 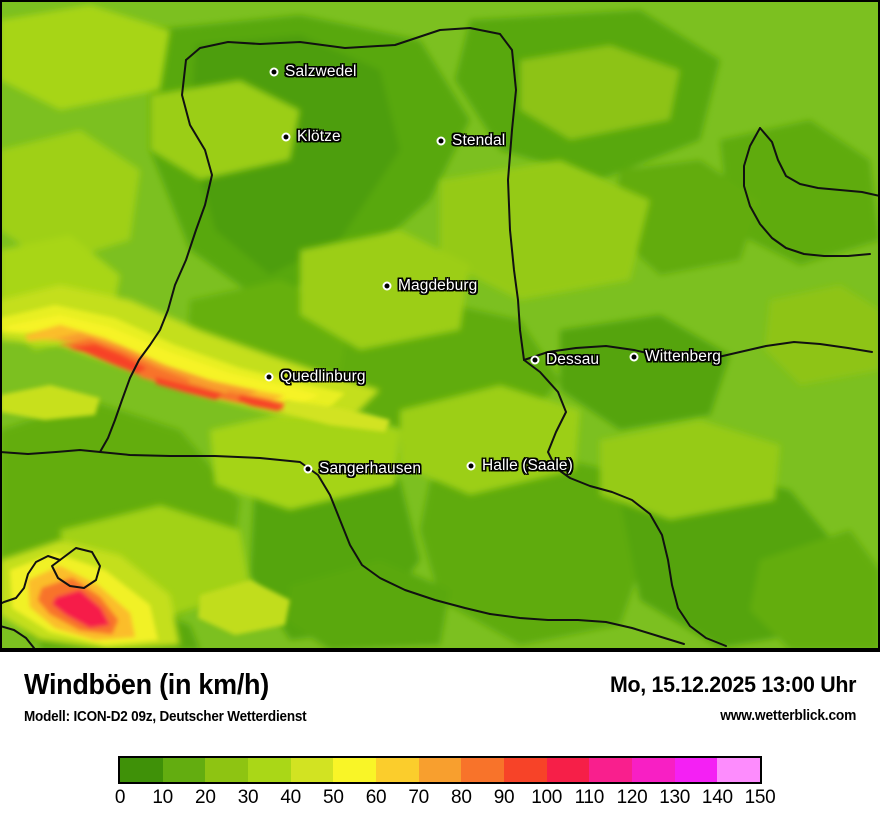 I want to click on colorbar-tick: 100, so click(x=547, y=797).